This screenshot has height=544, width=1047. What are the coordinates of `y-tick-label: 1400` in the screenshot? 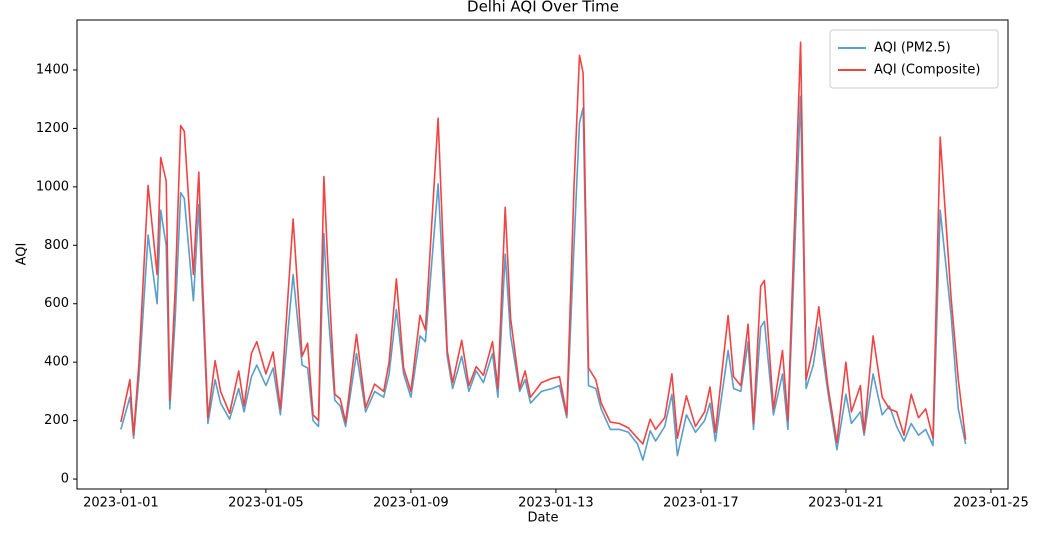 It's located at (52, 69).